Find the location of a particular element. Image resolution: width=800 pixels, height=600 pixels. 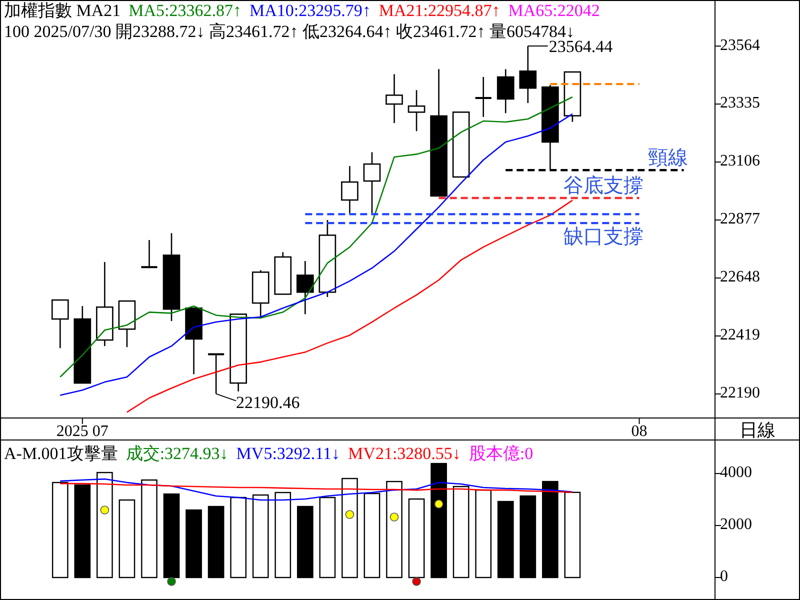

series-label: 成交:3274.93↓ is located at coordinates (177, 453).